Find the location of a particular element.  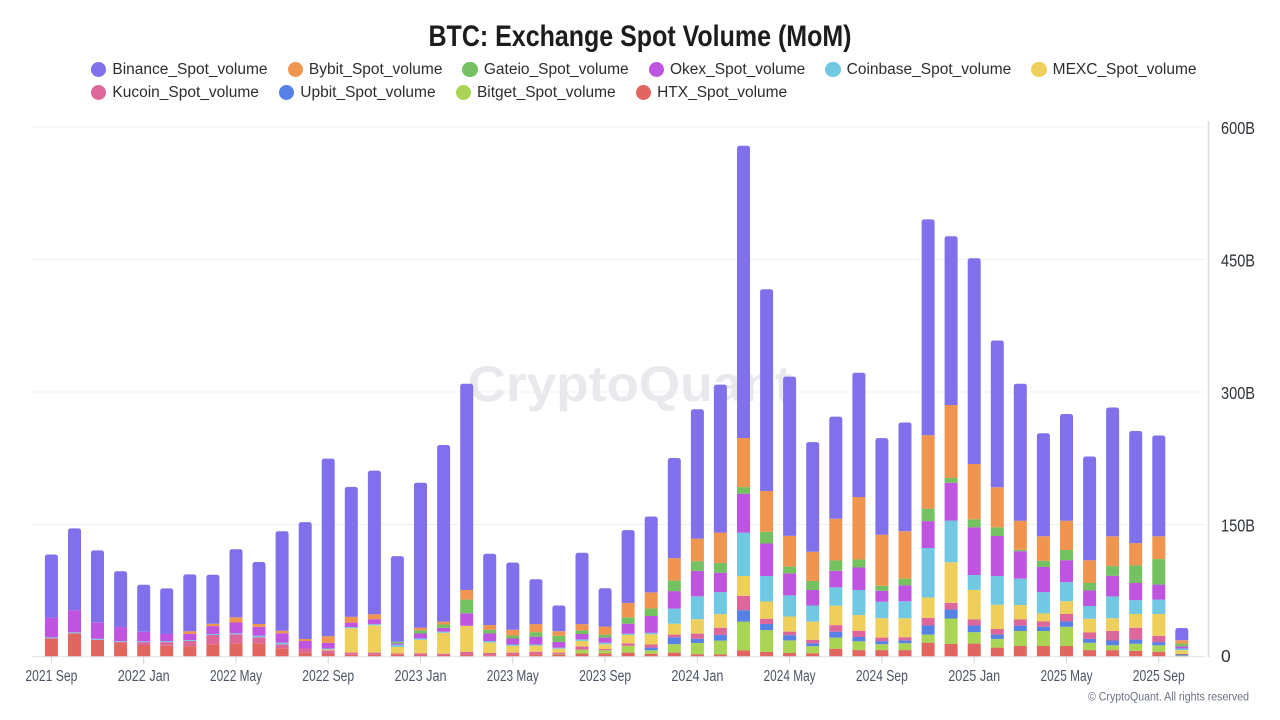

svg-text: 2024 Jan is located at coordinates (697, 676).